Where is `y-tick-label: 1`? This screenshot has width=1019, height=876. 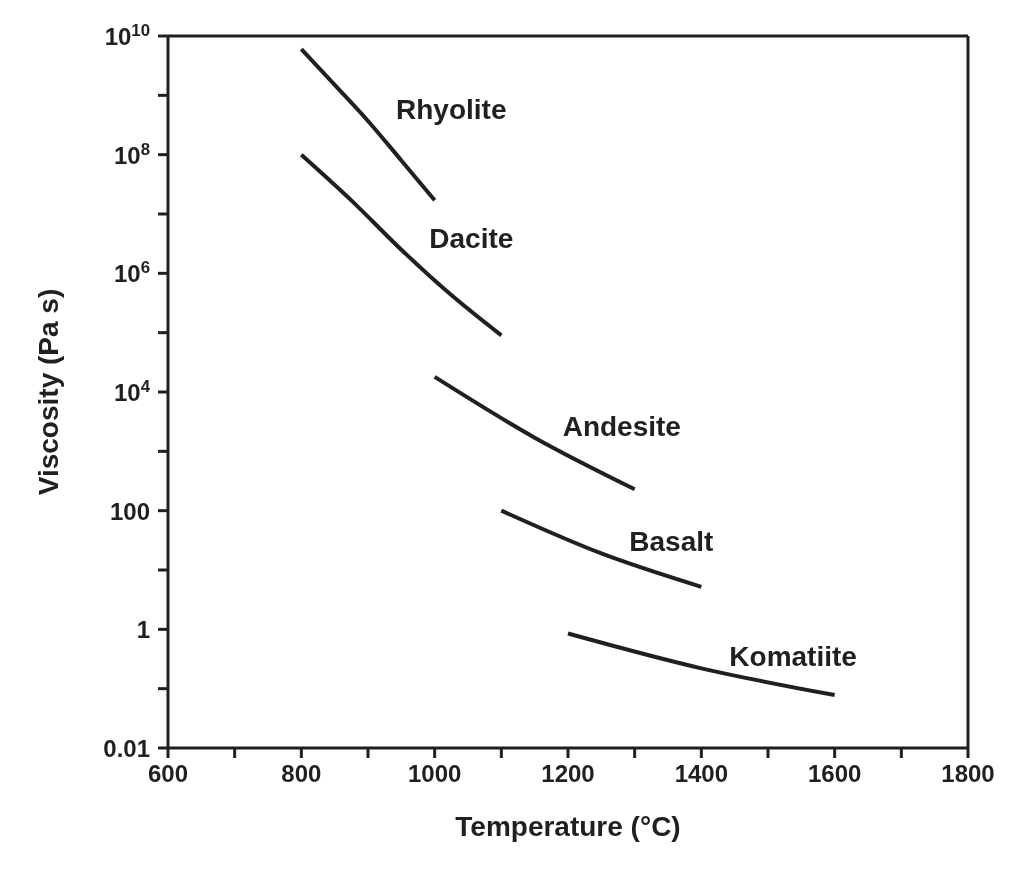
y-tick-label: 1 is located at coordinates (143, 630).